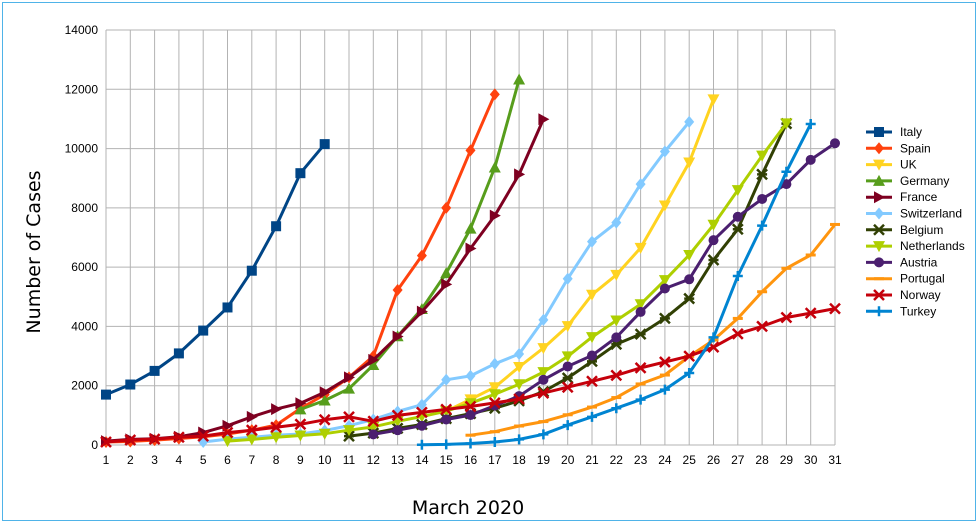 The width and height of the screenshot is (980, 525). What do you see at coordinates (924, 181) in the screenshot?
I see `legend-label: Germany` at bounding box center [924, 181].